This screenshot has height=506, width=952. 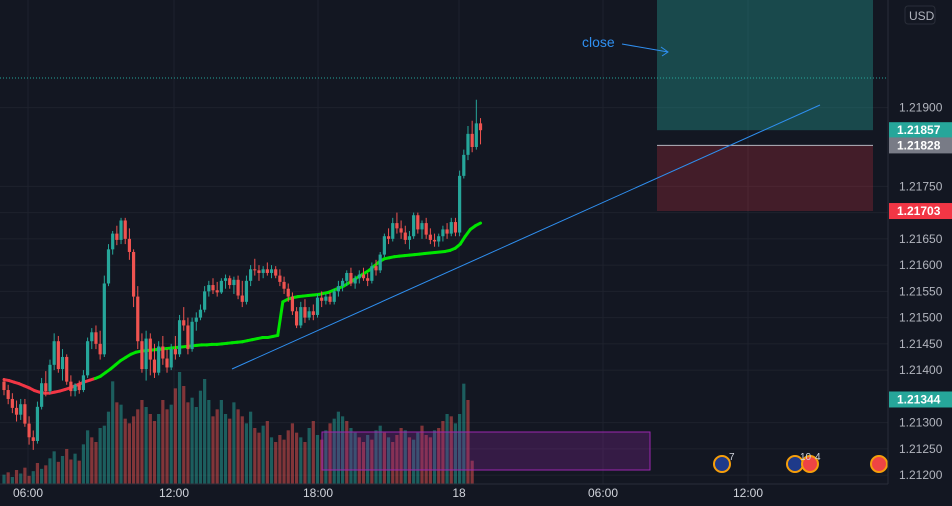 What do you see at coordinates (921, 186) in the screenshot?
I see `price-tick-label: 1.21750` at bounding box center [921, 186].